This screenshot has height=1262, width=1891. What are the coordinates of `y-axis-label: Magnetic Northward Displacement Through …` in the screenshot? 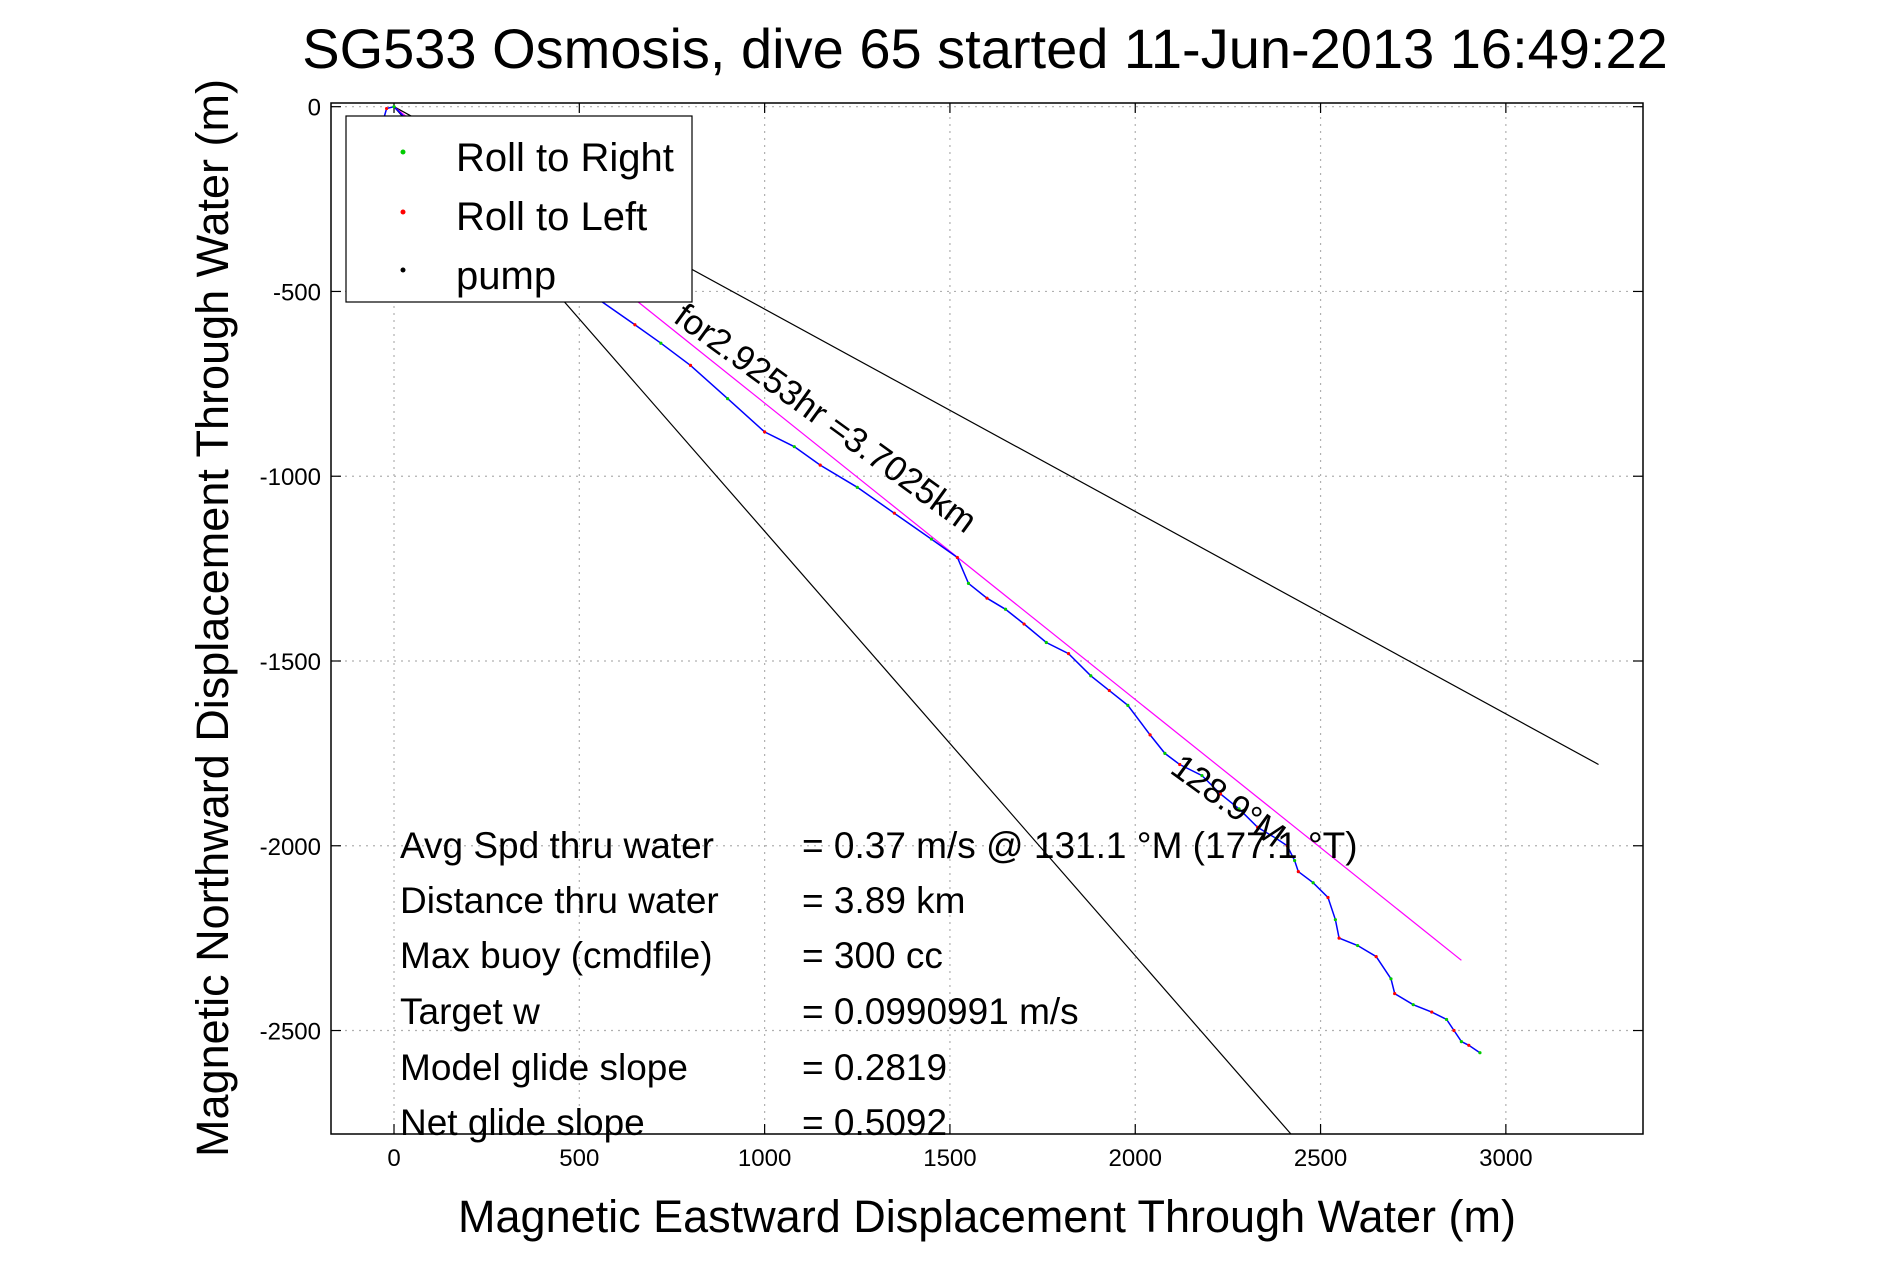 It's located at (212, 618).